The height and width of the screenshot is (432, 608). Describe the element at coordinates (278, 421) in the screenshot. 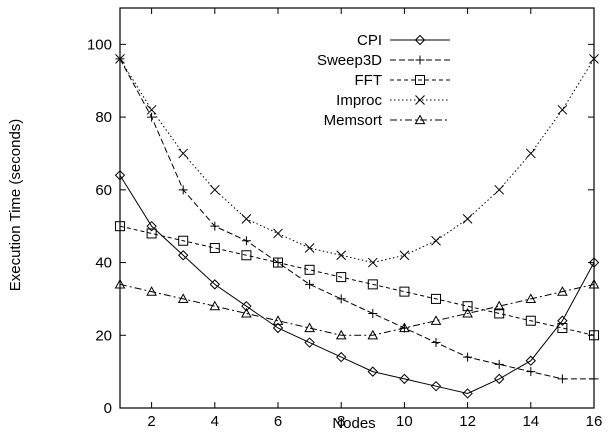

I see `x-tick-label: 6` at that location.